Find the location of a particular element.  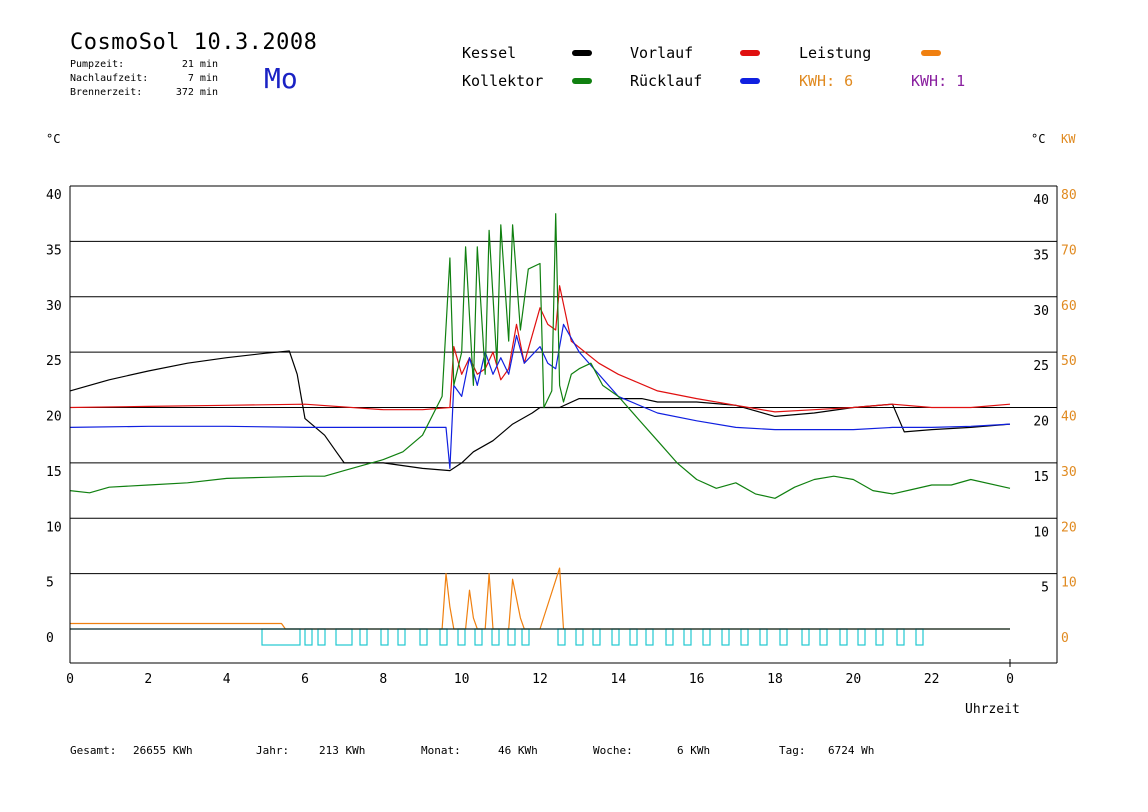

y-tick-label-right-celsius: 20 is located at coordinates (1041, 422).